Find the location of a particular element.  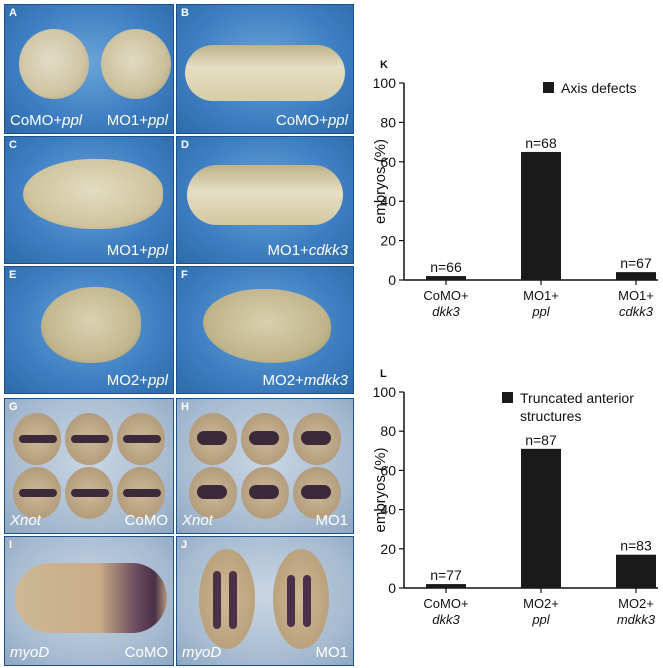

panel-b: B CoMO+ppl is located at coordinates (265, 69).